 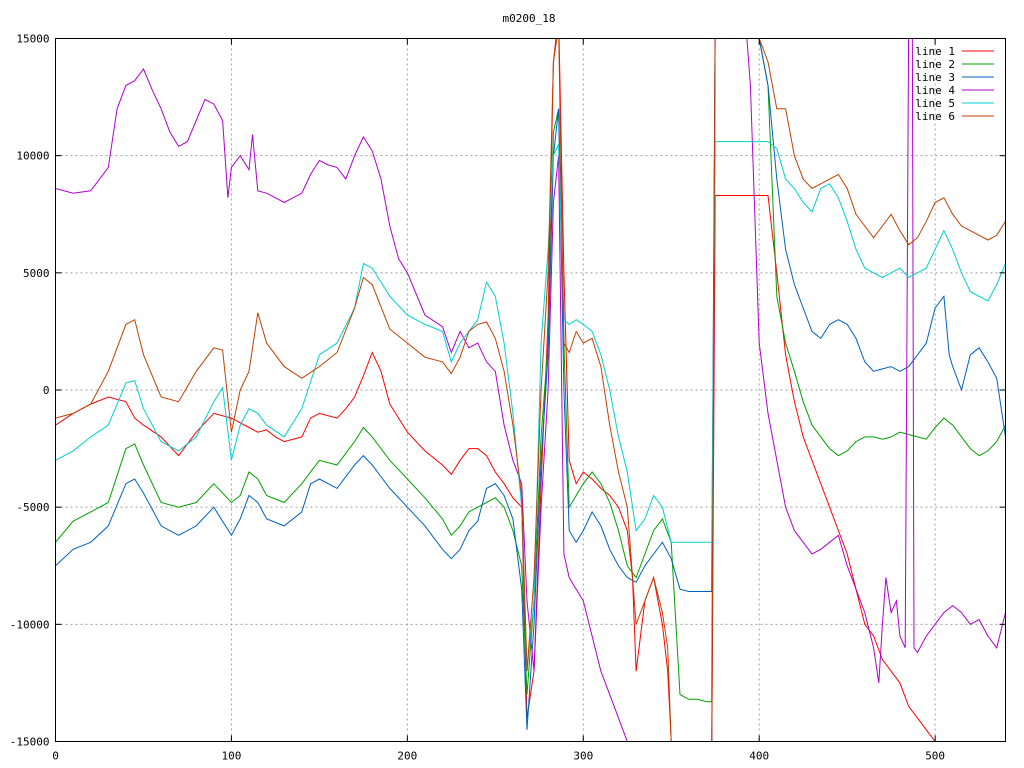 What do you see at coordinates (935, 90) in the screenshot?
I see `legend-label-4: line 4` at bounding box center [935, 90].